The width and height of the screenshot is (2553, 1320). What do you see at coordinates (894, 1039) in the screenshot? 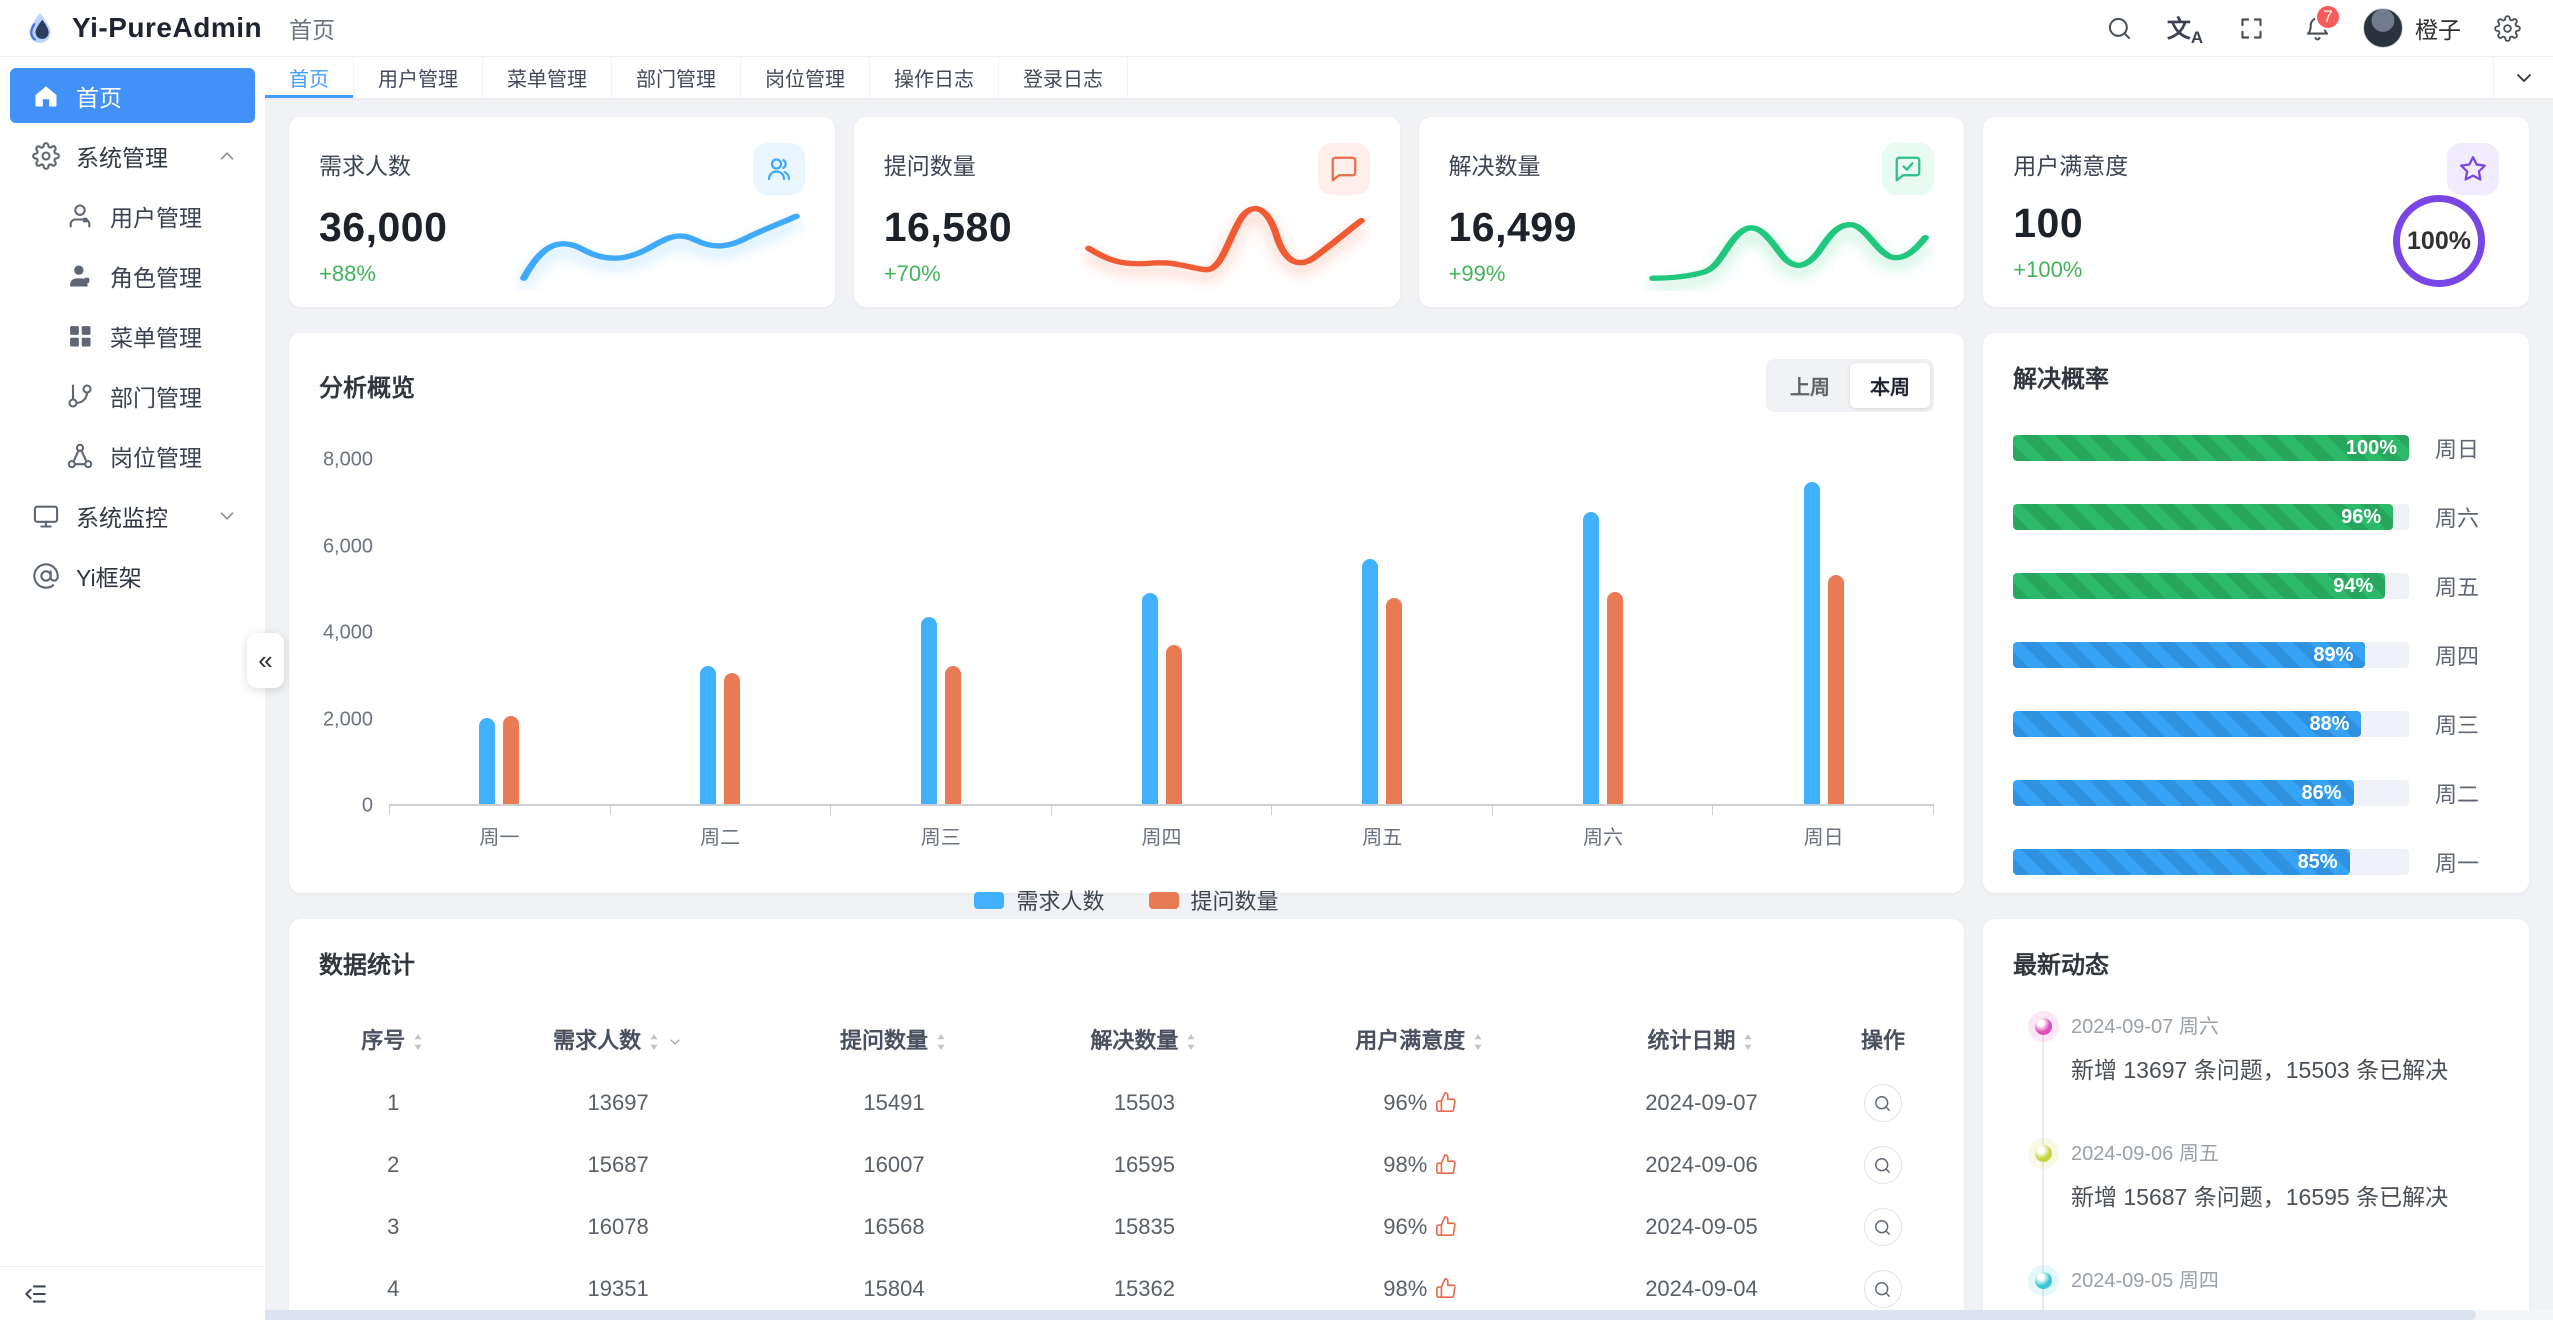
I see `column-header-提问数量: 提问数量` at bounding box center [894, 1039].